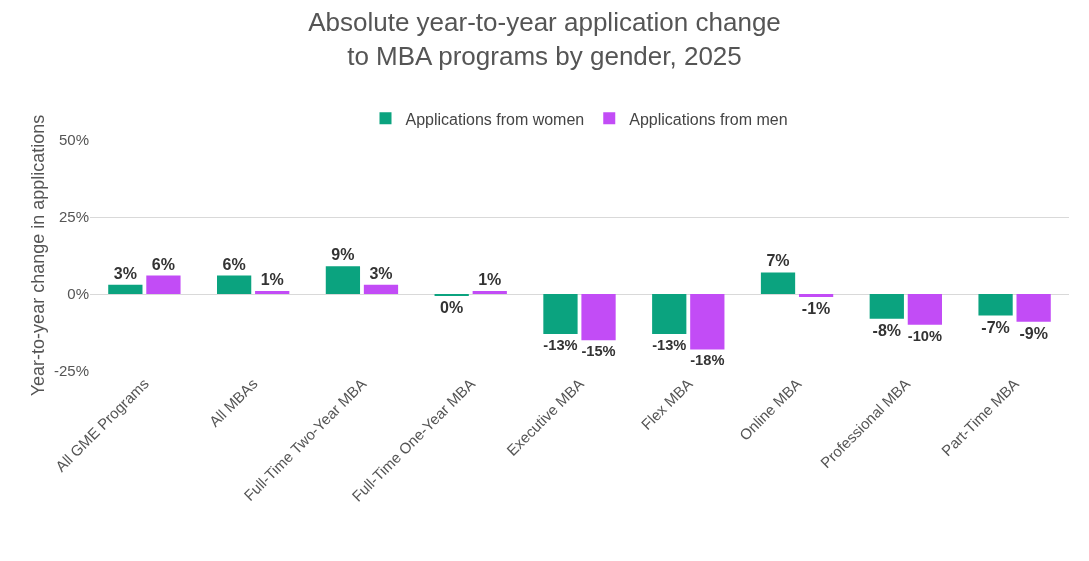  I want to click on y-axis-title: Year-to-year change in applications, so click(38, 255).